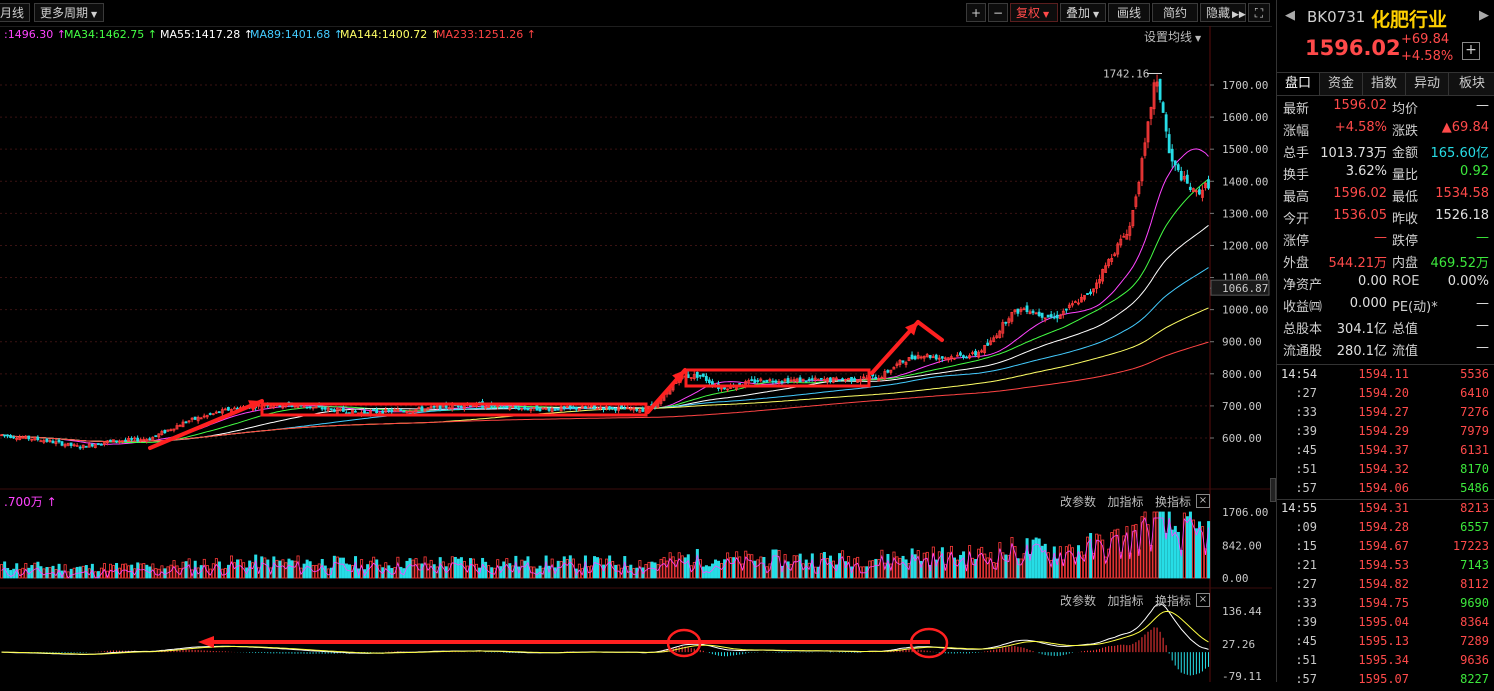 This screenshot has width=1494, height=691. Describe the element at coordinates (1385, 529) in the screenshot. I see `tick-row: :09 1594.28 6557` at that location.